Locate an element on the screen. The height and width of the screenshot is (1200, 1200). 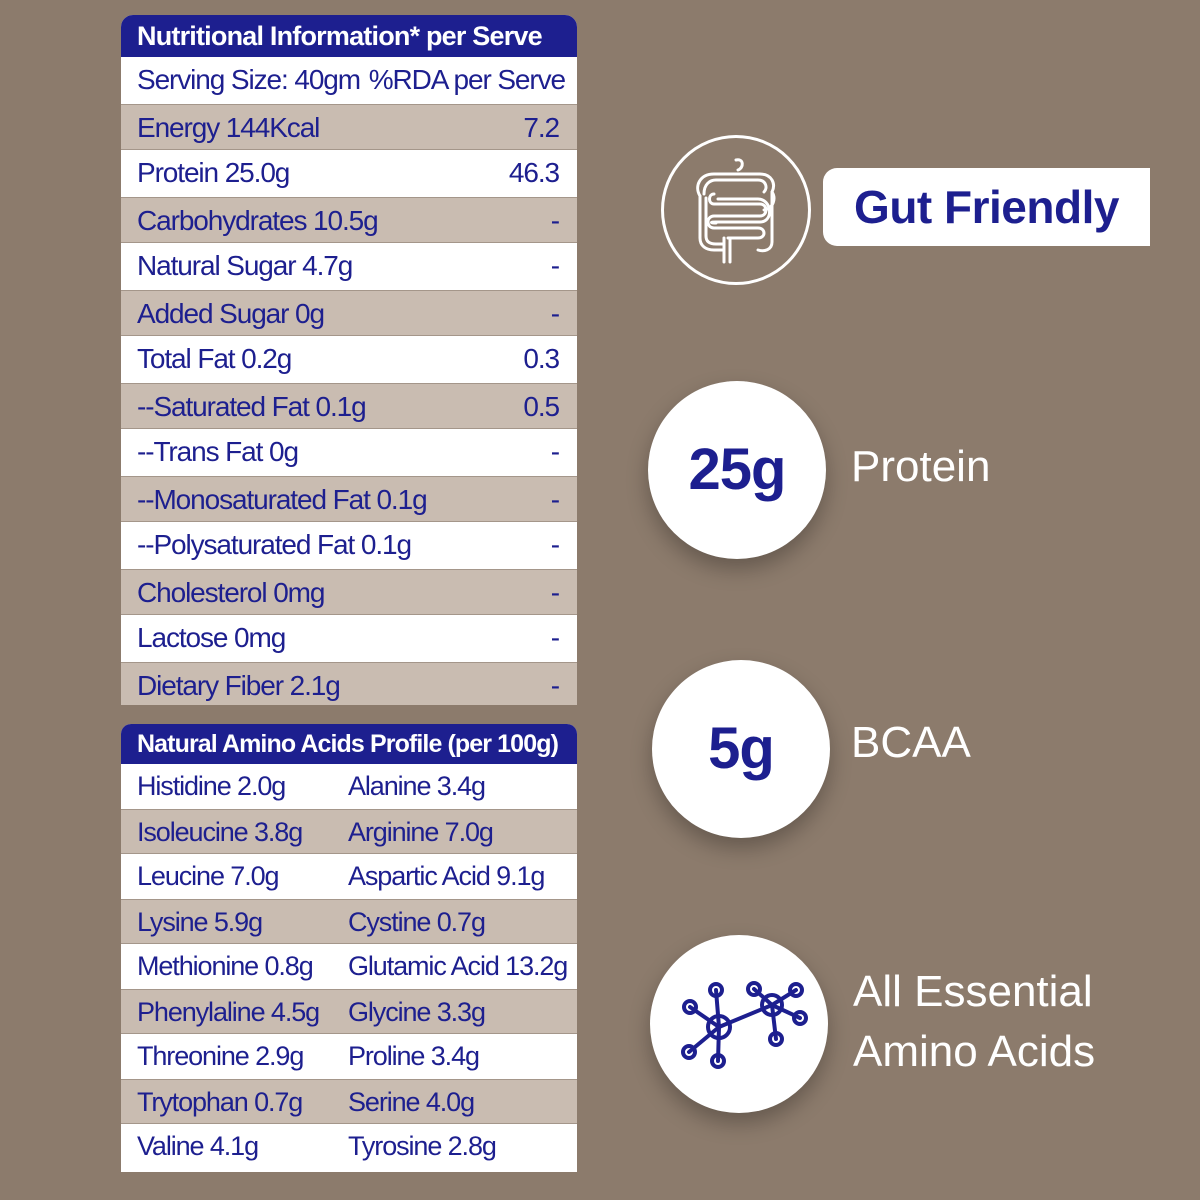
nutrition-row: --Monosaturated Fat 0.1g - is located at coordinates (349, 498).